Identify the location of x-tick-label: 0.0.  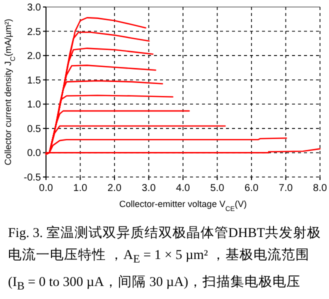
(46, 188).